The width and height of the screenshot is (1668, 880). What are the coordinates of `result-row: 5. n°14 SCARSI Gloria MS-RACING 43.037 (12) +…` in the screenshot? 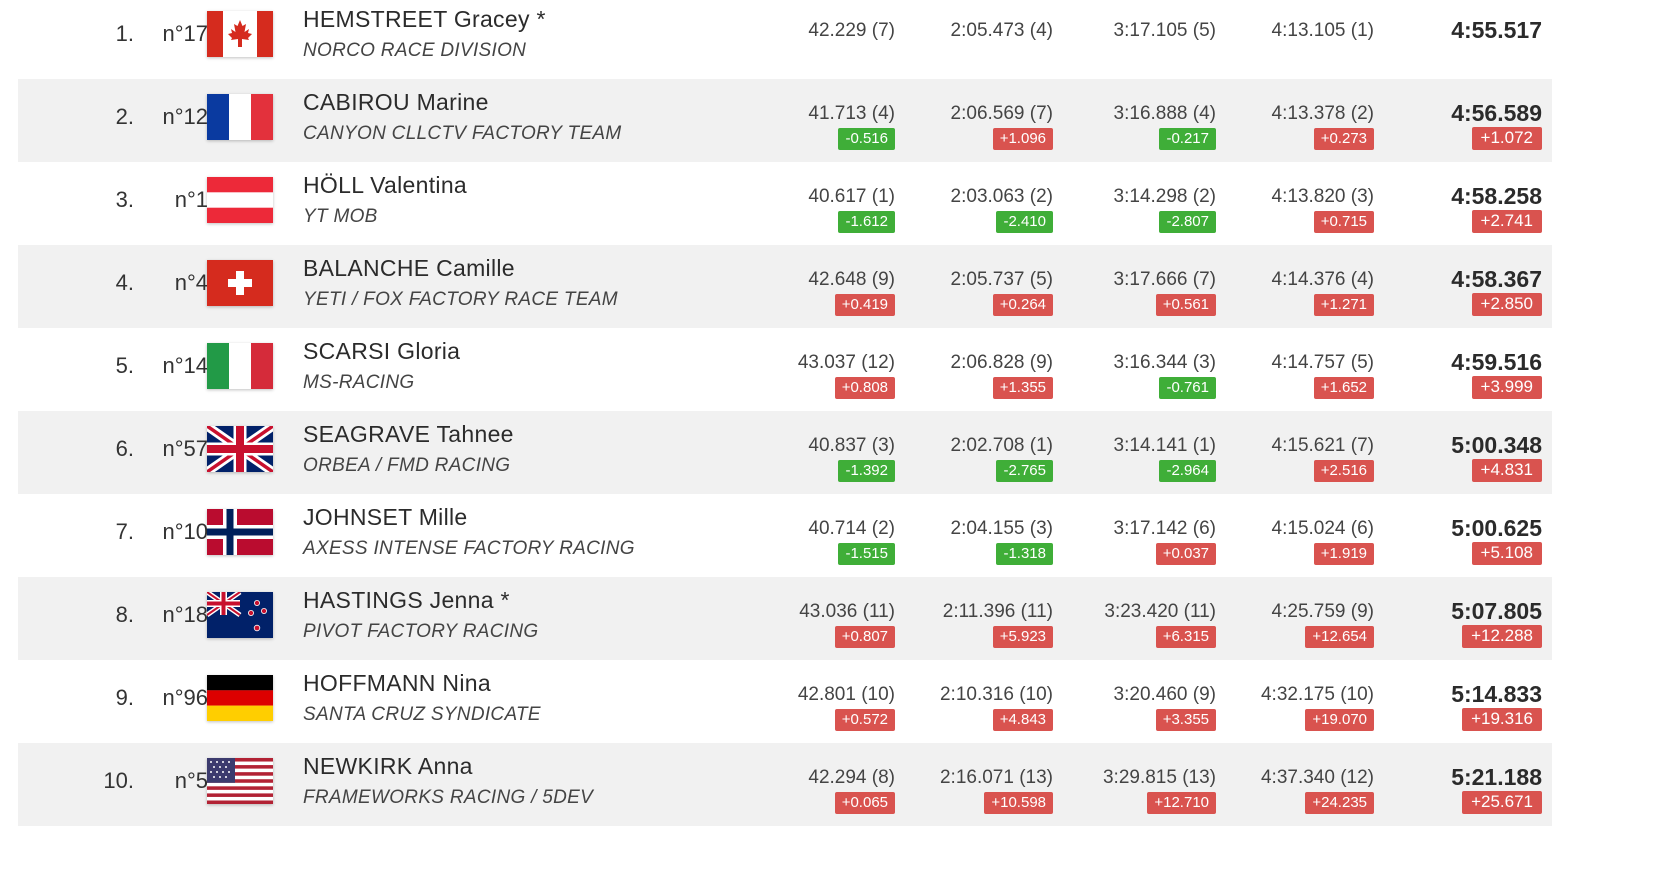 It's located at (785, 369).